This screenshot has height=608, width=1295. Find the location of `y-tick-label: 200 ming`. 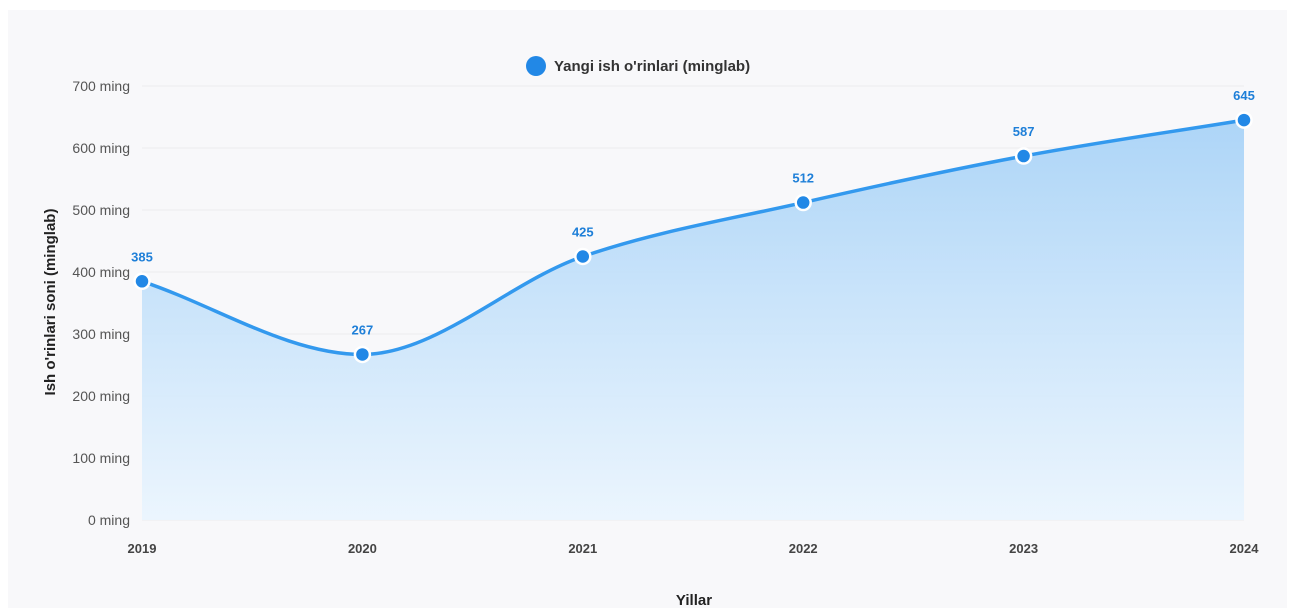

y-tick-label: 200 ming is located at coordinates (101, 396).